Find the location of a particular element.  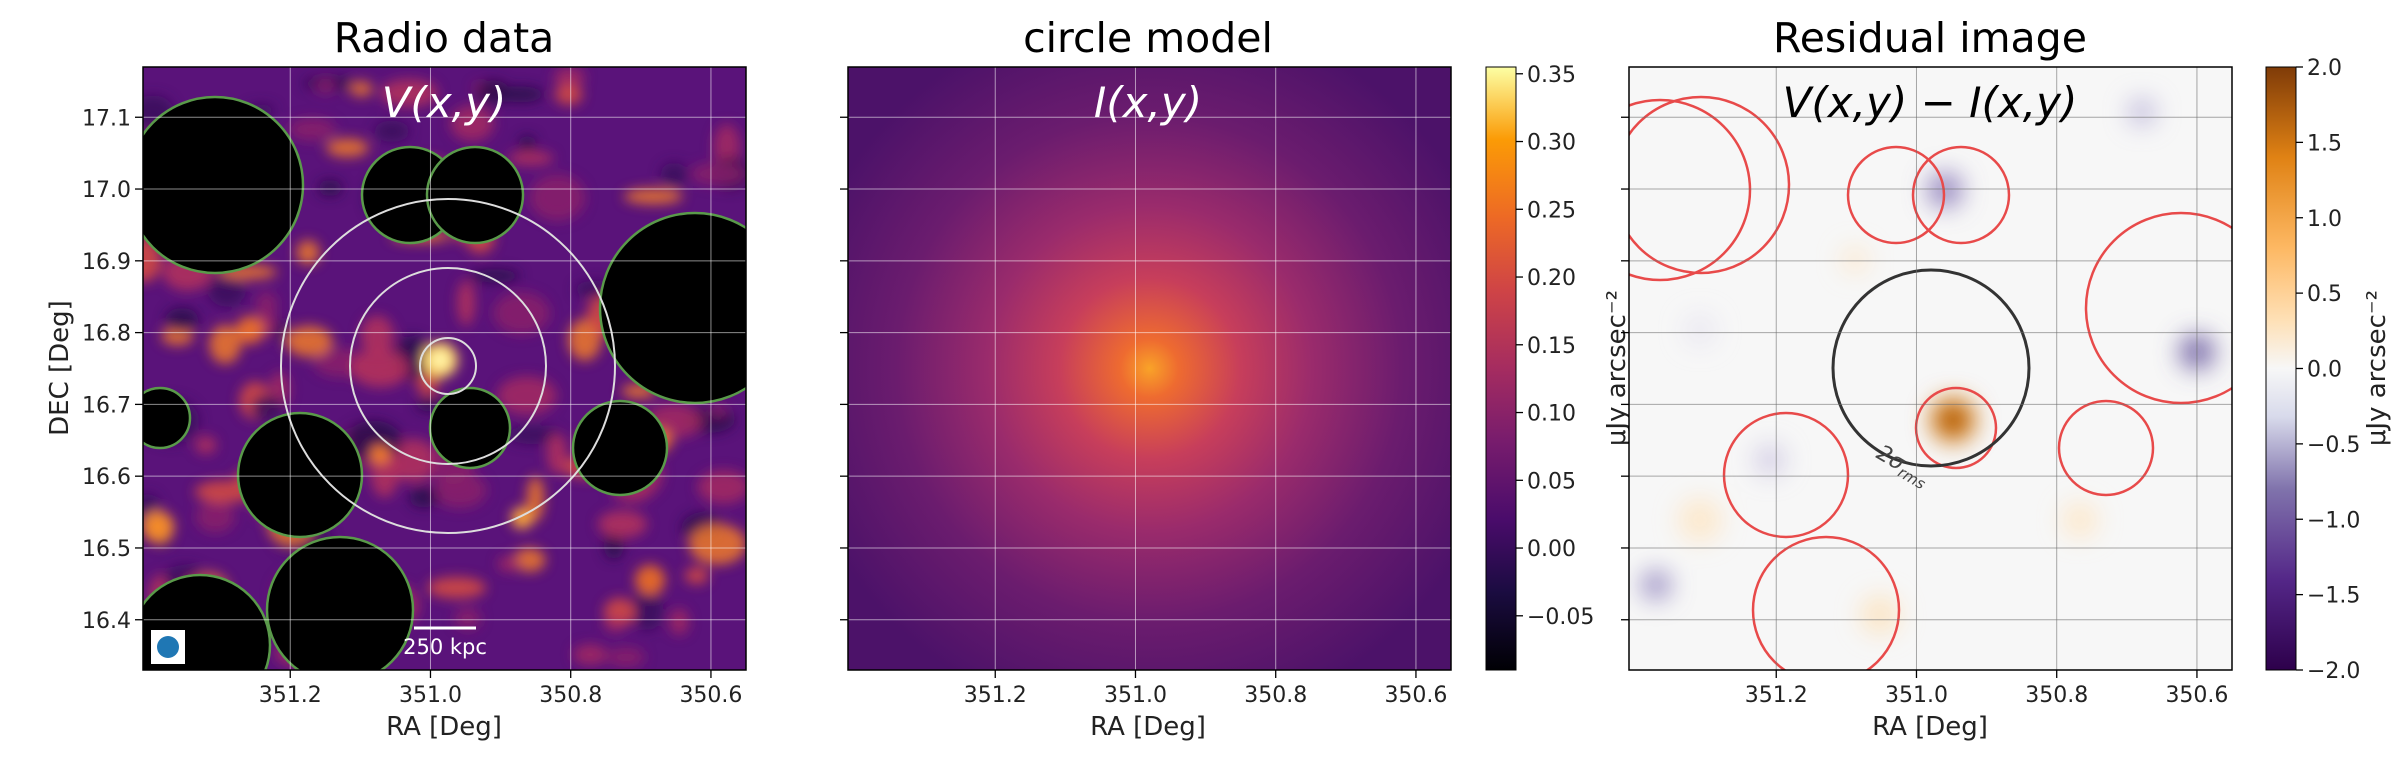

panel-title: Radio data is located at coordinates (444, 38).